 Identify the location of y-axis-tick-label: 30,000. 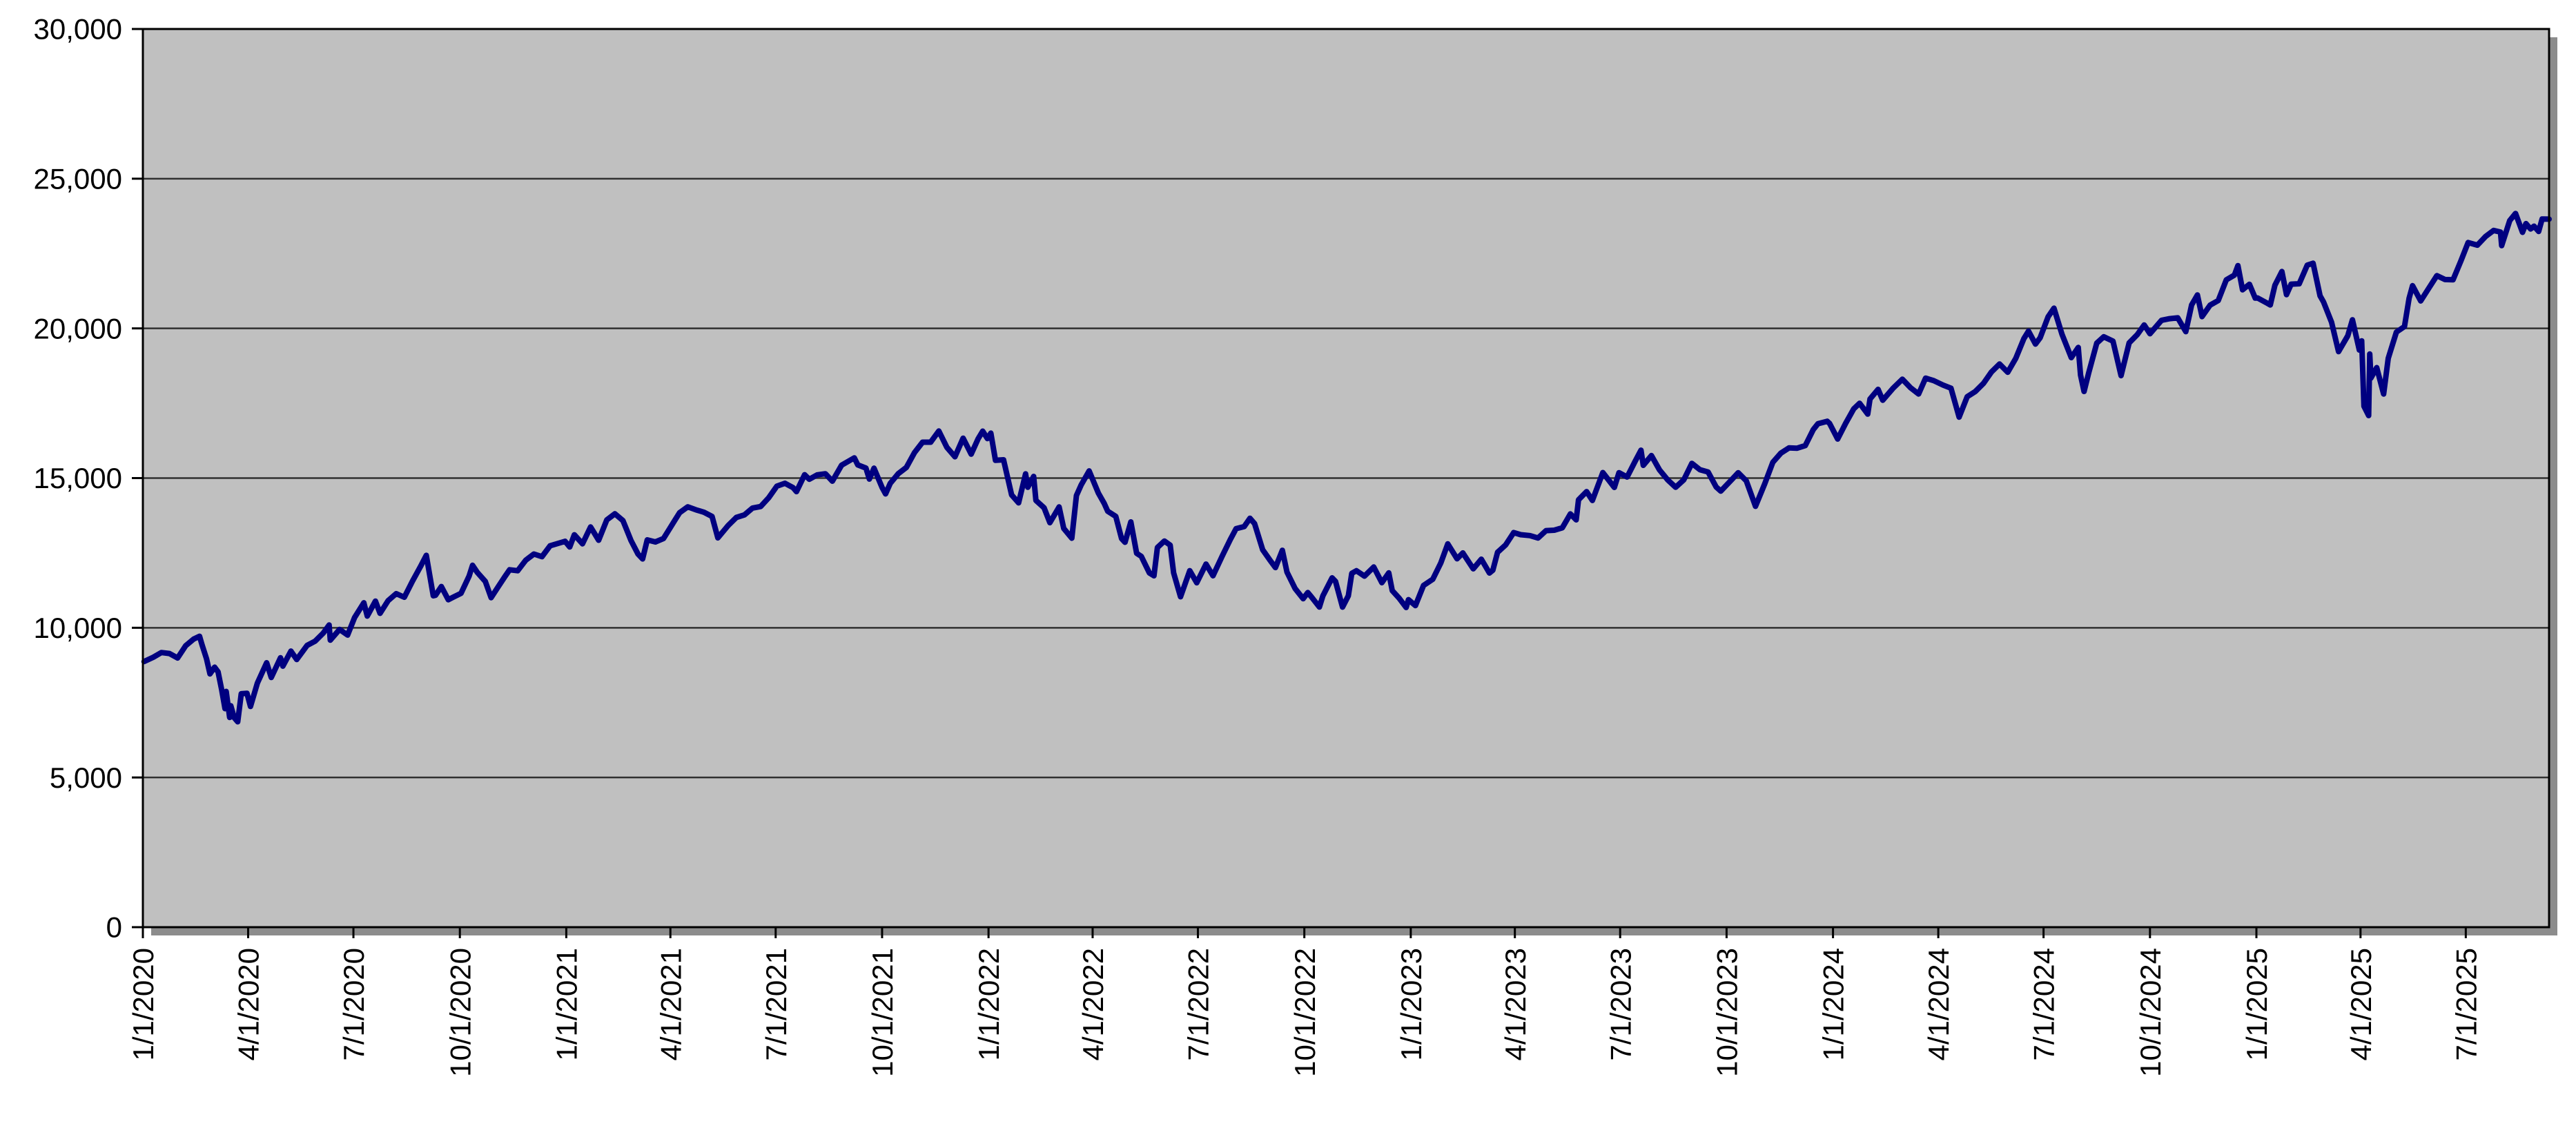
(78, 29).